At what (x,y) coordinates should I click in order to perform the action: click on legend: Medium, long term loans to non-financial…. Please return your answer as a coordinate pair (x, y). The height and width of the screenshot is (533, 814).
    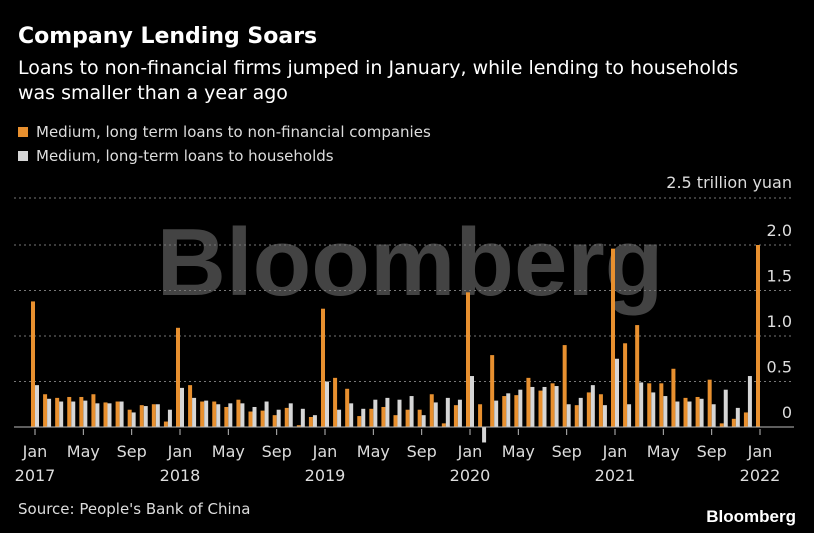
    Looking at the image, I should click on (224, 144).